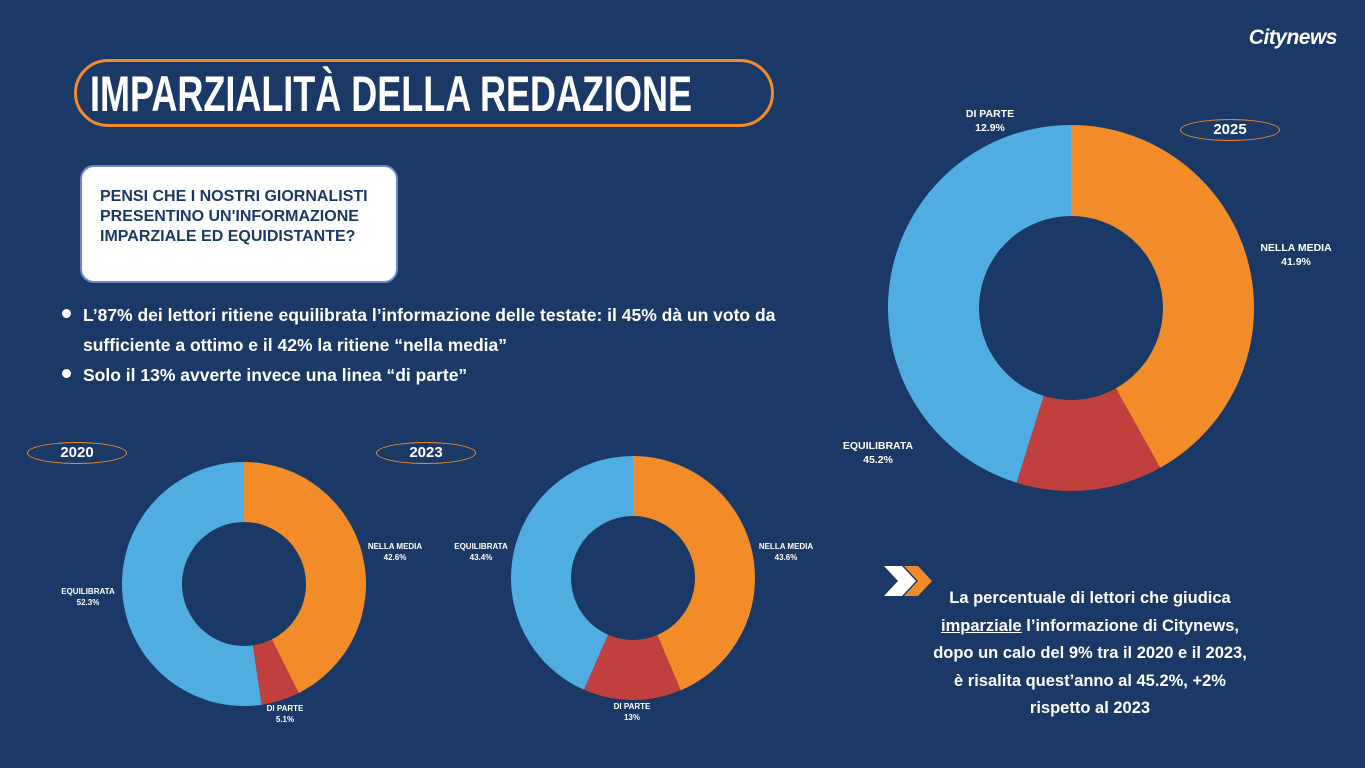 This screenshot has height=768, width=1365. Describe the element at coordinates (88, 602) in the screenshot. I see `slice-value-label: 52.3%` at that location.